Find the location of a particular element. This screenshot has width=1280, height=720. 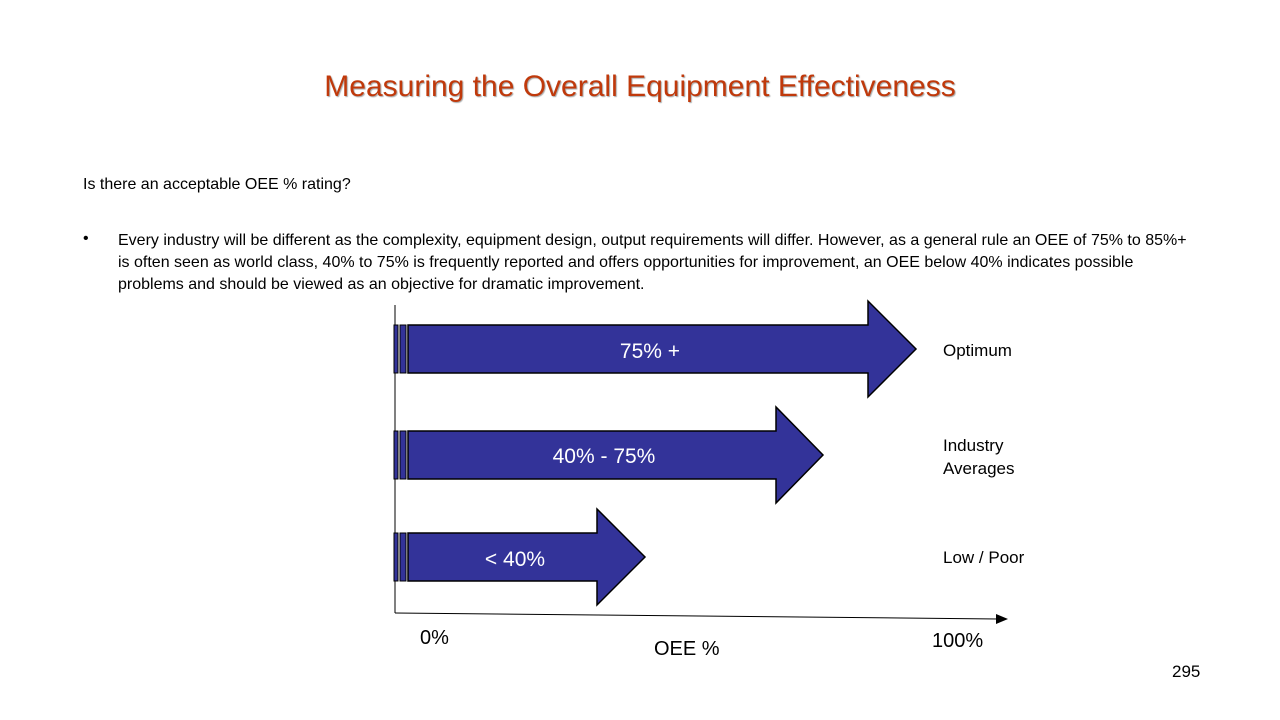

category-label-low-poor: Low / Poor is located at coordinates (984, 557).